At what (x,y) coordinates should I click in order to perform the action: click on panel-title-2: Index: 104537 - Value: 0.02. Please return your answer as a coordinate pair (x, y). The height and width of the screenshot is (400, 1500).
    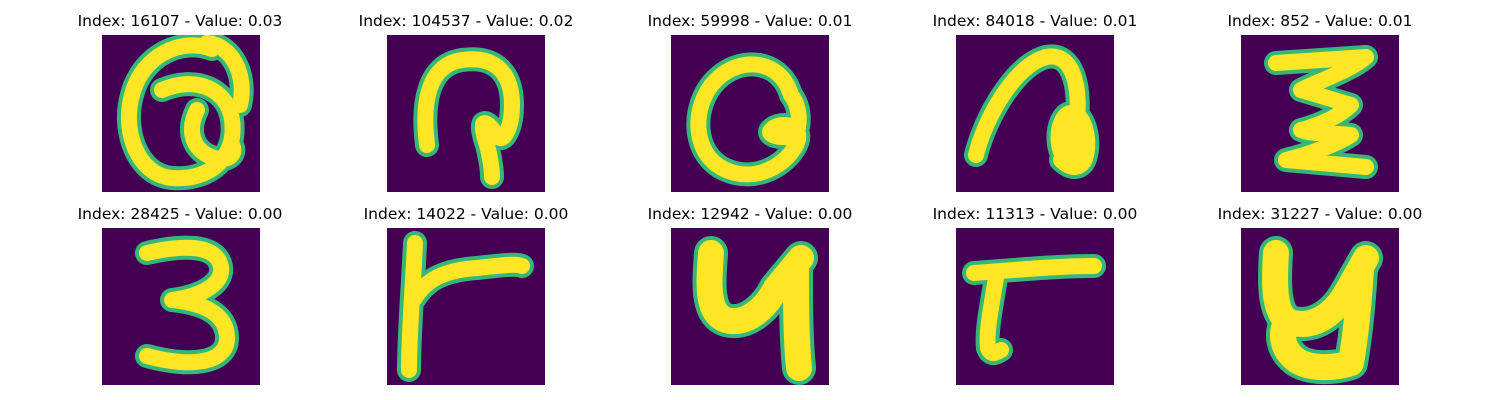
    Looking at the image, I should click on (466, 21).